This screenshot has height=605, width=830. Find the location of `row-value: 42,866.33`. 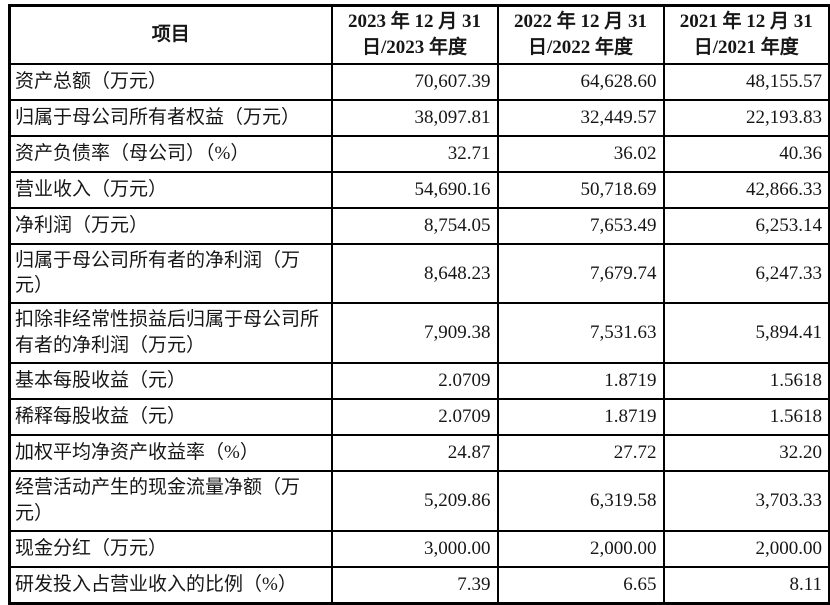

row-value: 42,866.33 is located at coordinates (746, 189).